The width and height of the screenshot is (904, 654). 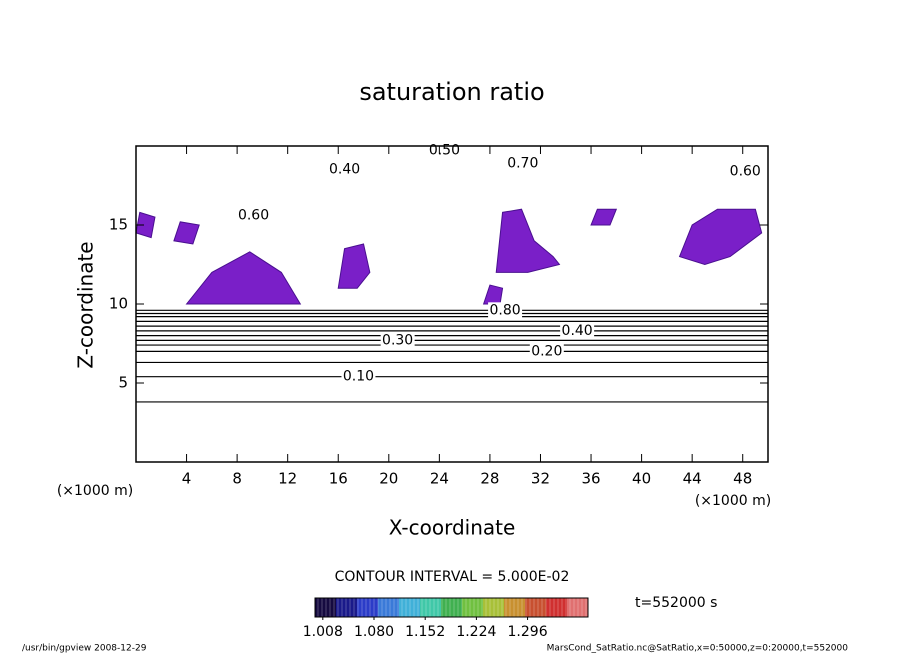 I want to click on colorbar-tick-label: 1.008, so click(x=323, y=632).